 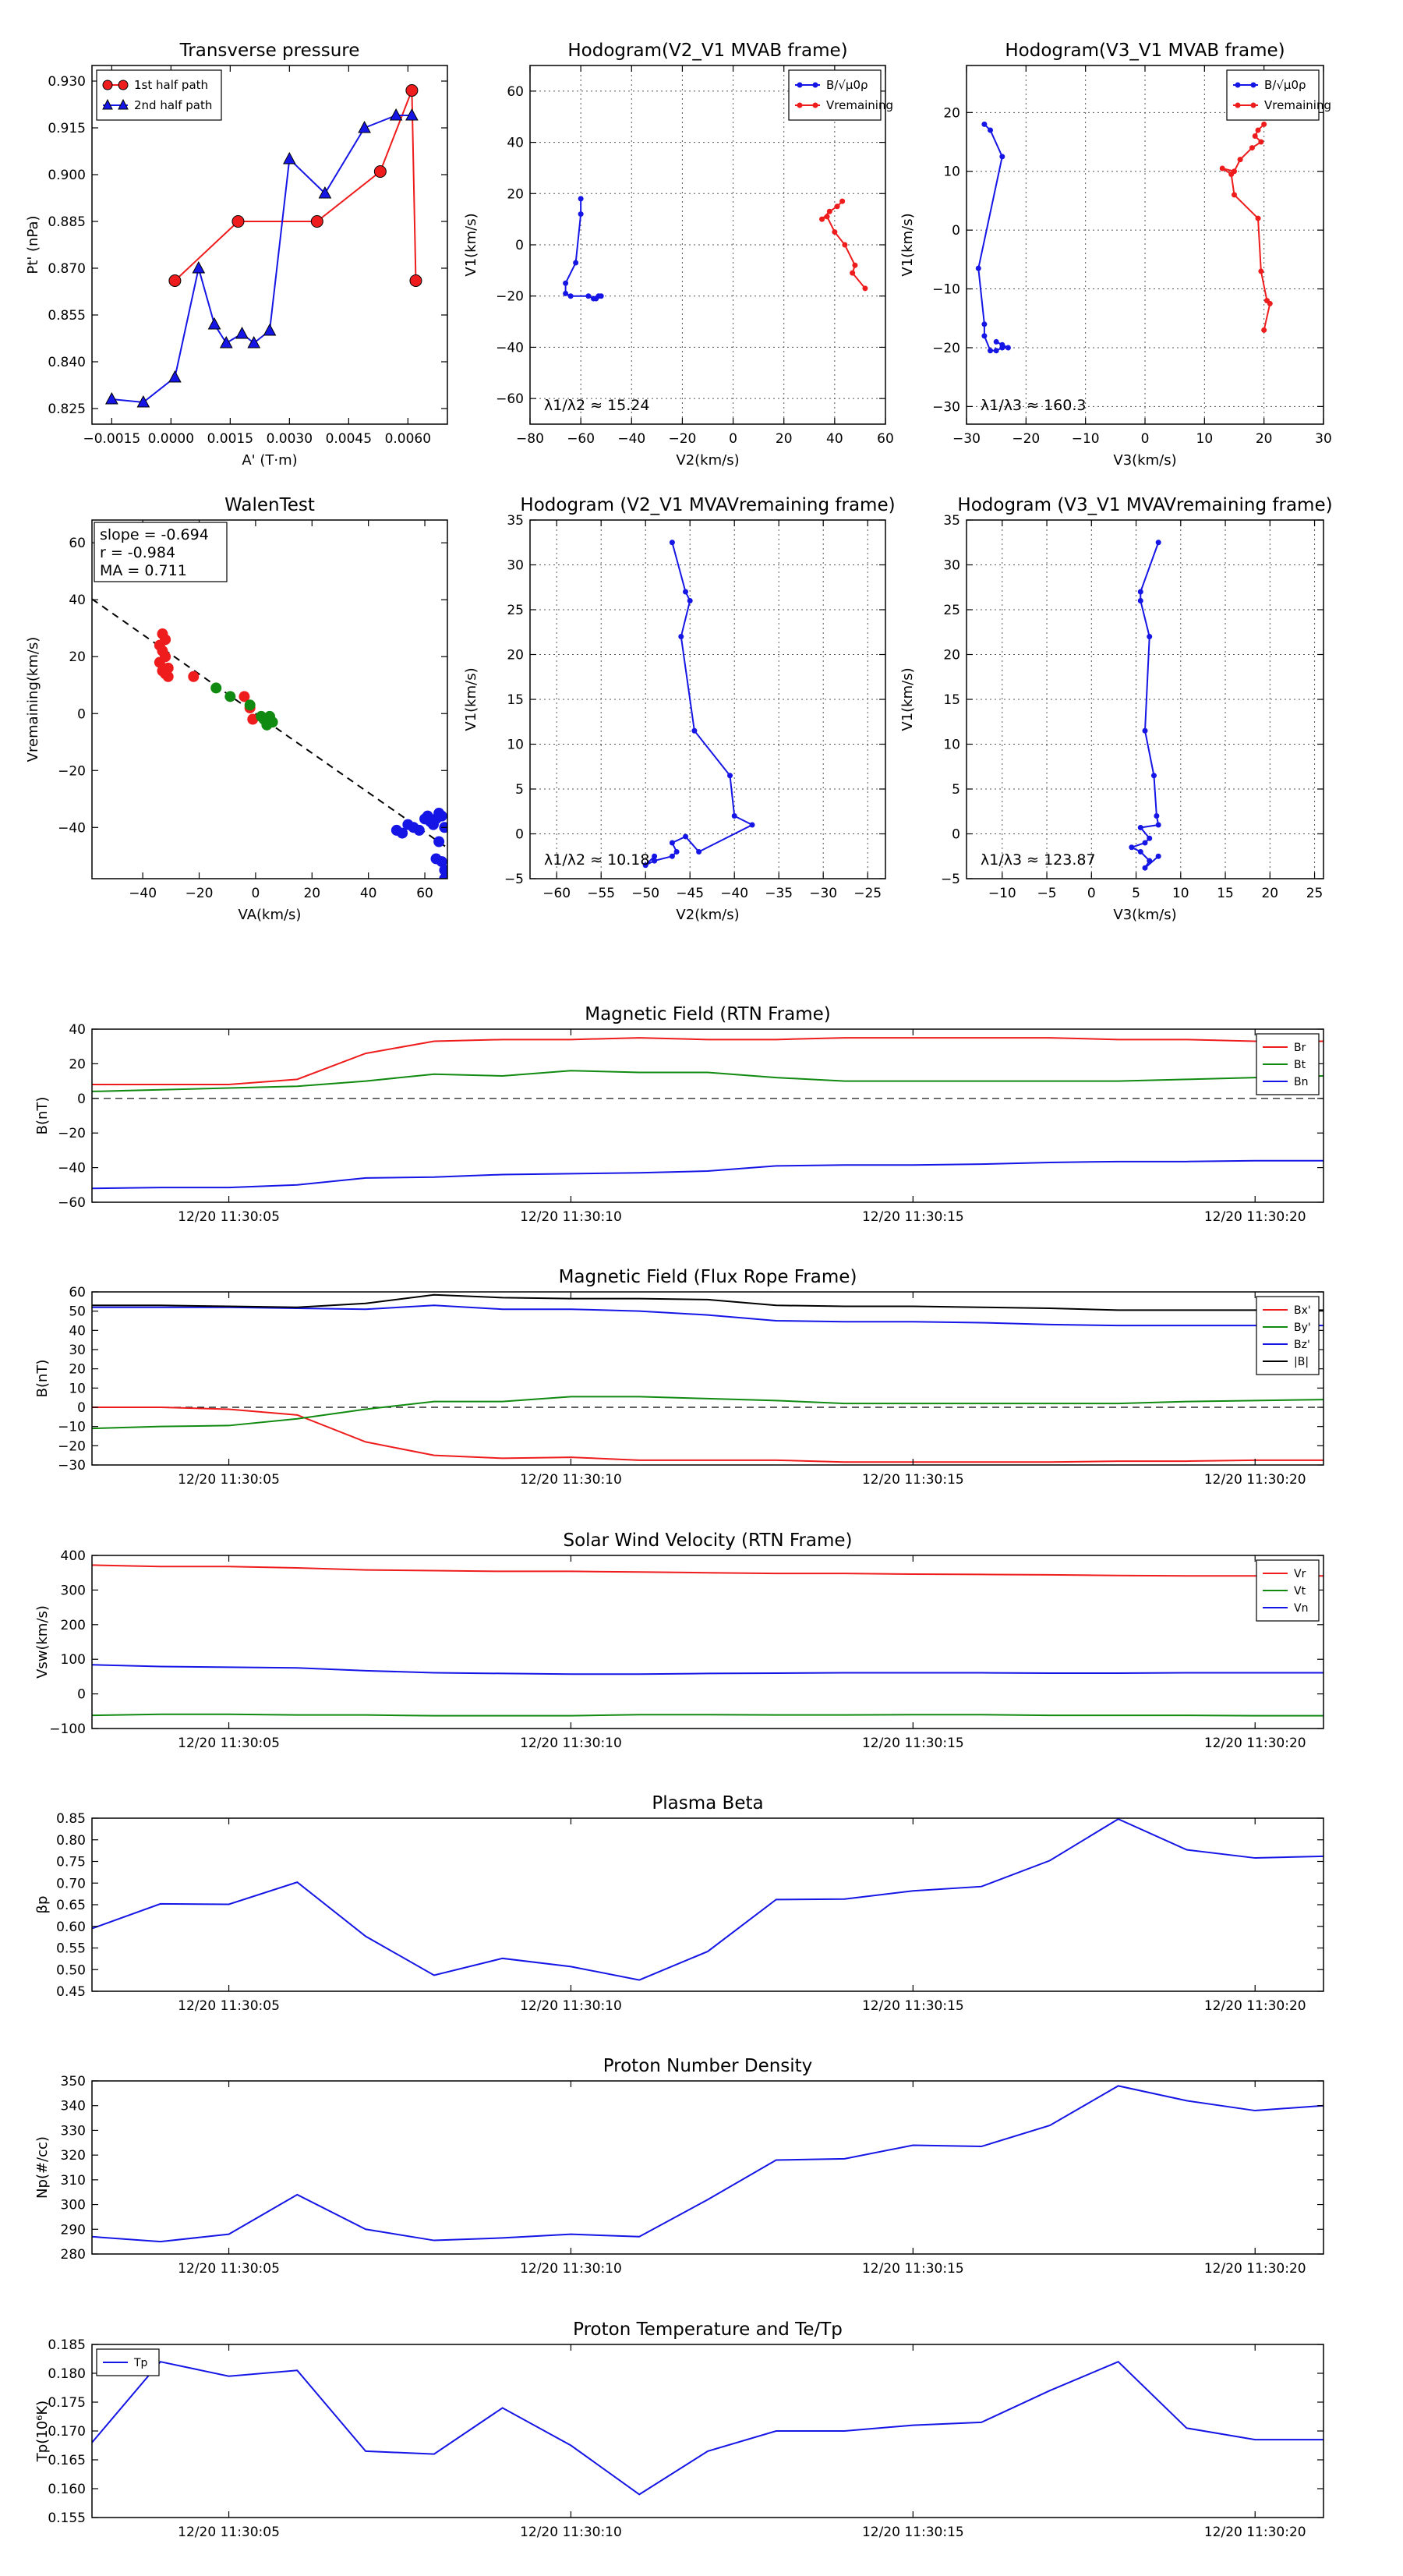 What do you see at coordinates (907, 244) in the screenshot?
I see `y-axis-label: V1(km/s)` at bounding box center [907, 244].